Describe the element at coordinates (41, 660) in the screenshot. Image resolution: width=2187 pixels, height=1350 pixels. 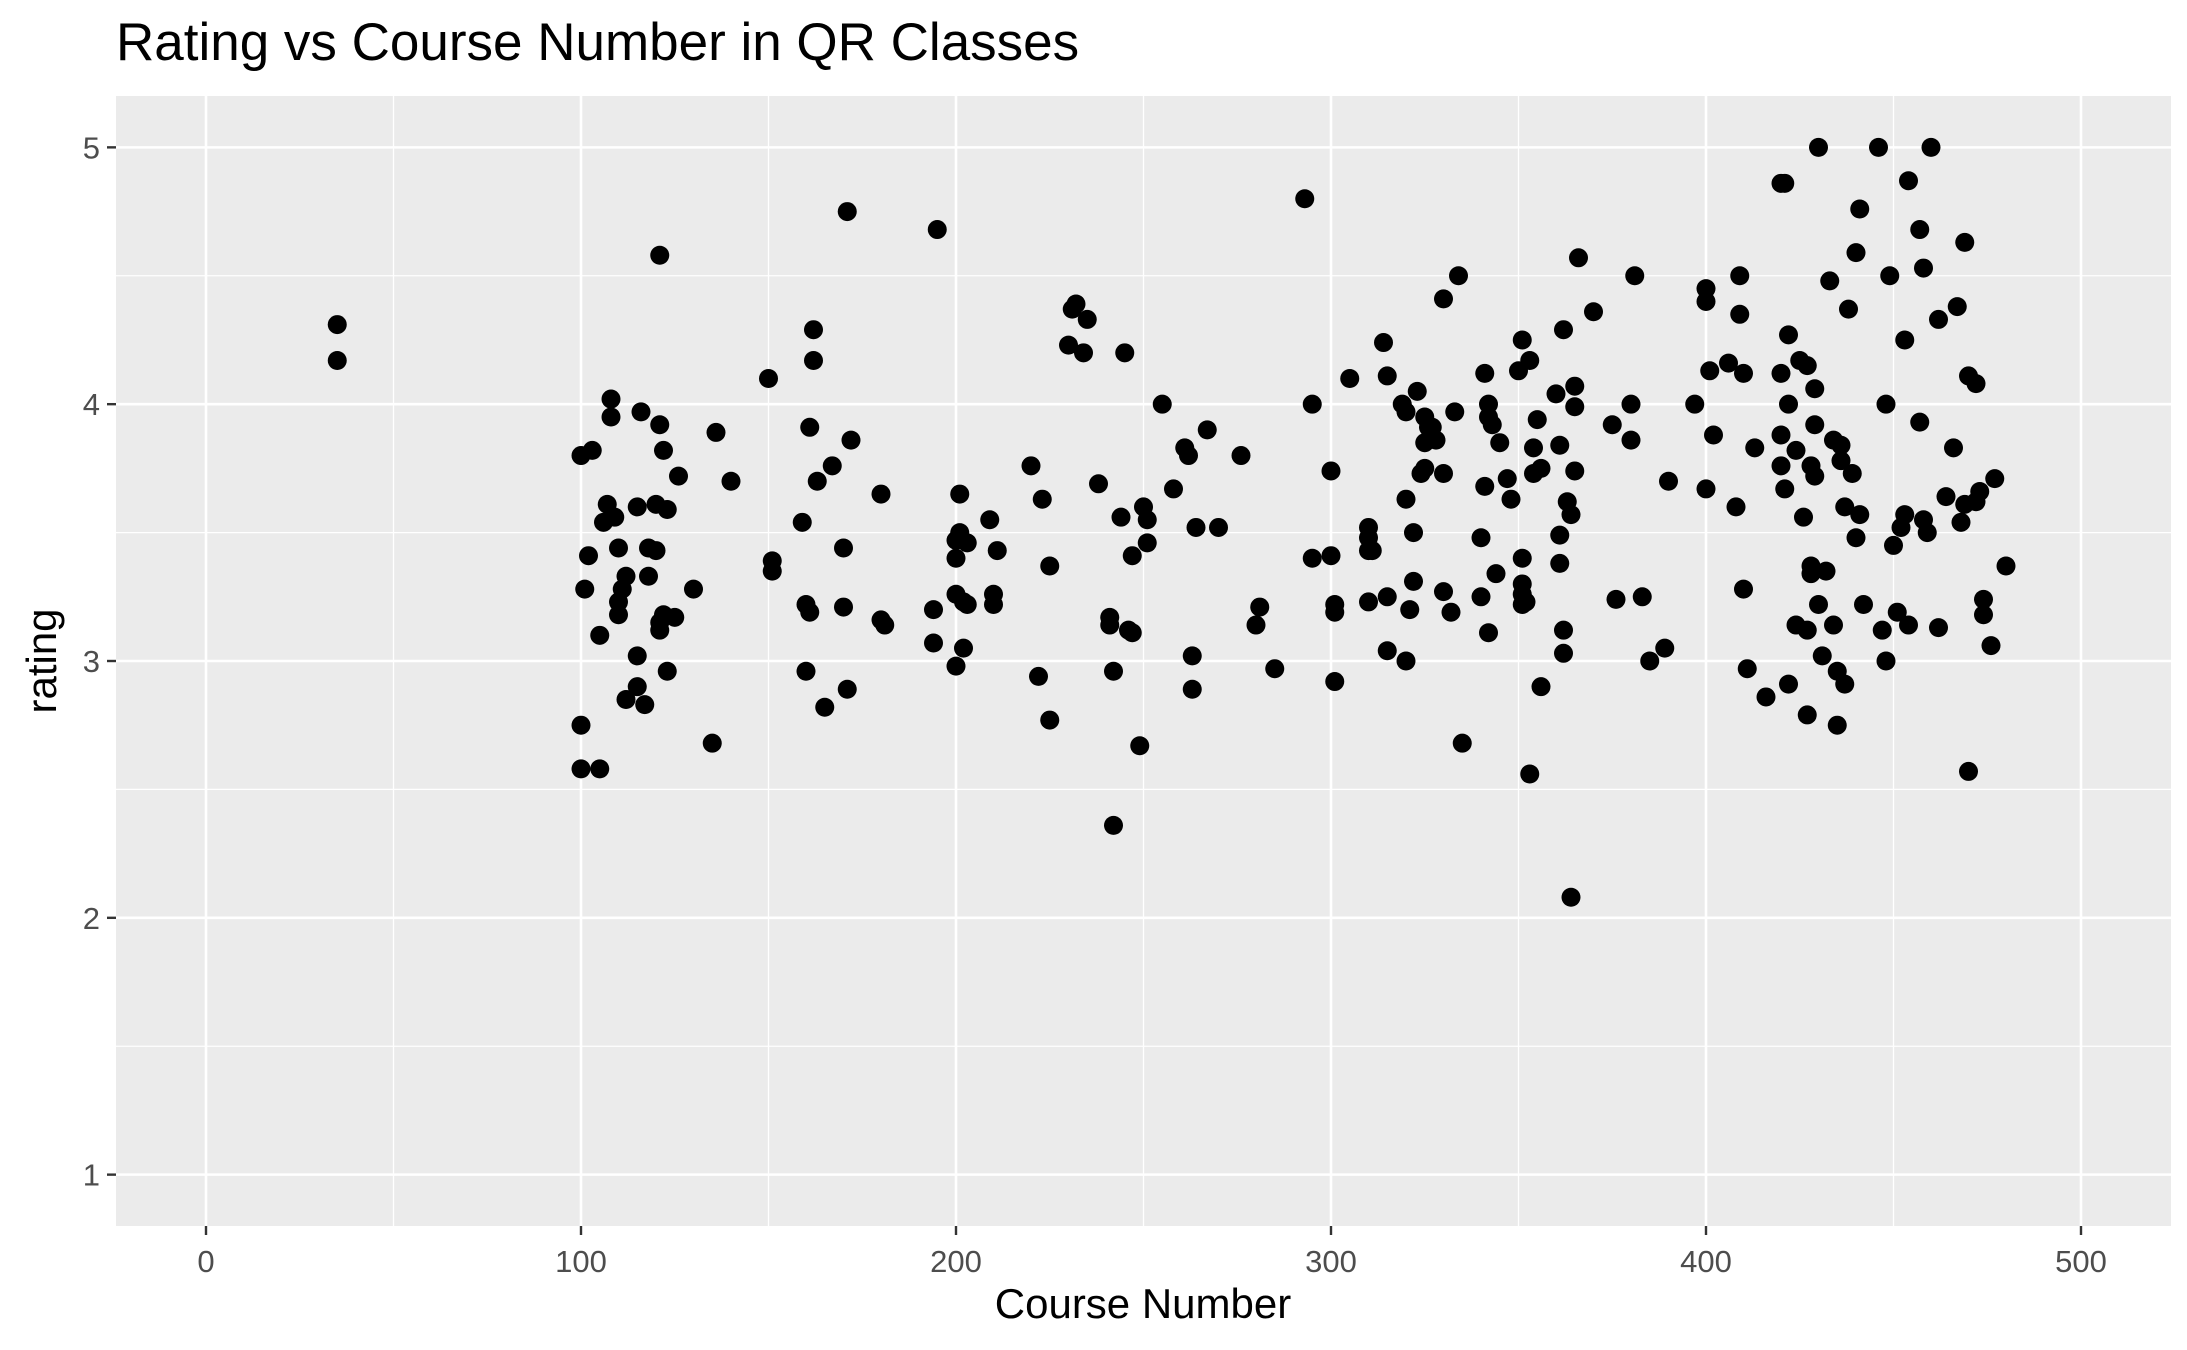
I see `y-axis-title: rating` at that location.